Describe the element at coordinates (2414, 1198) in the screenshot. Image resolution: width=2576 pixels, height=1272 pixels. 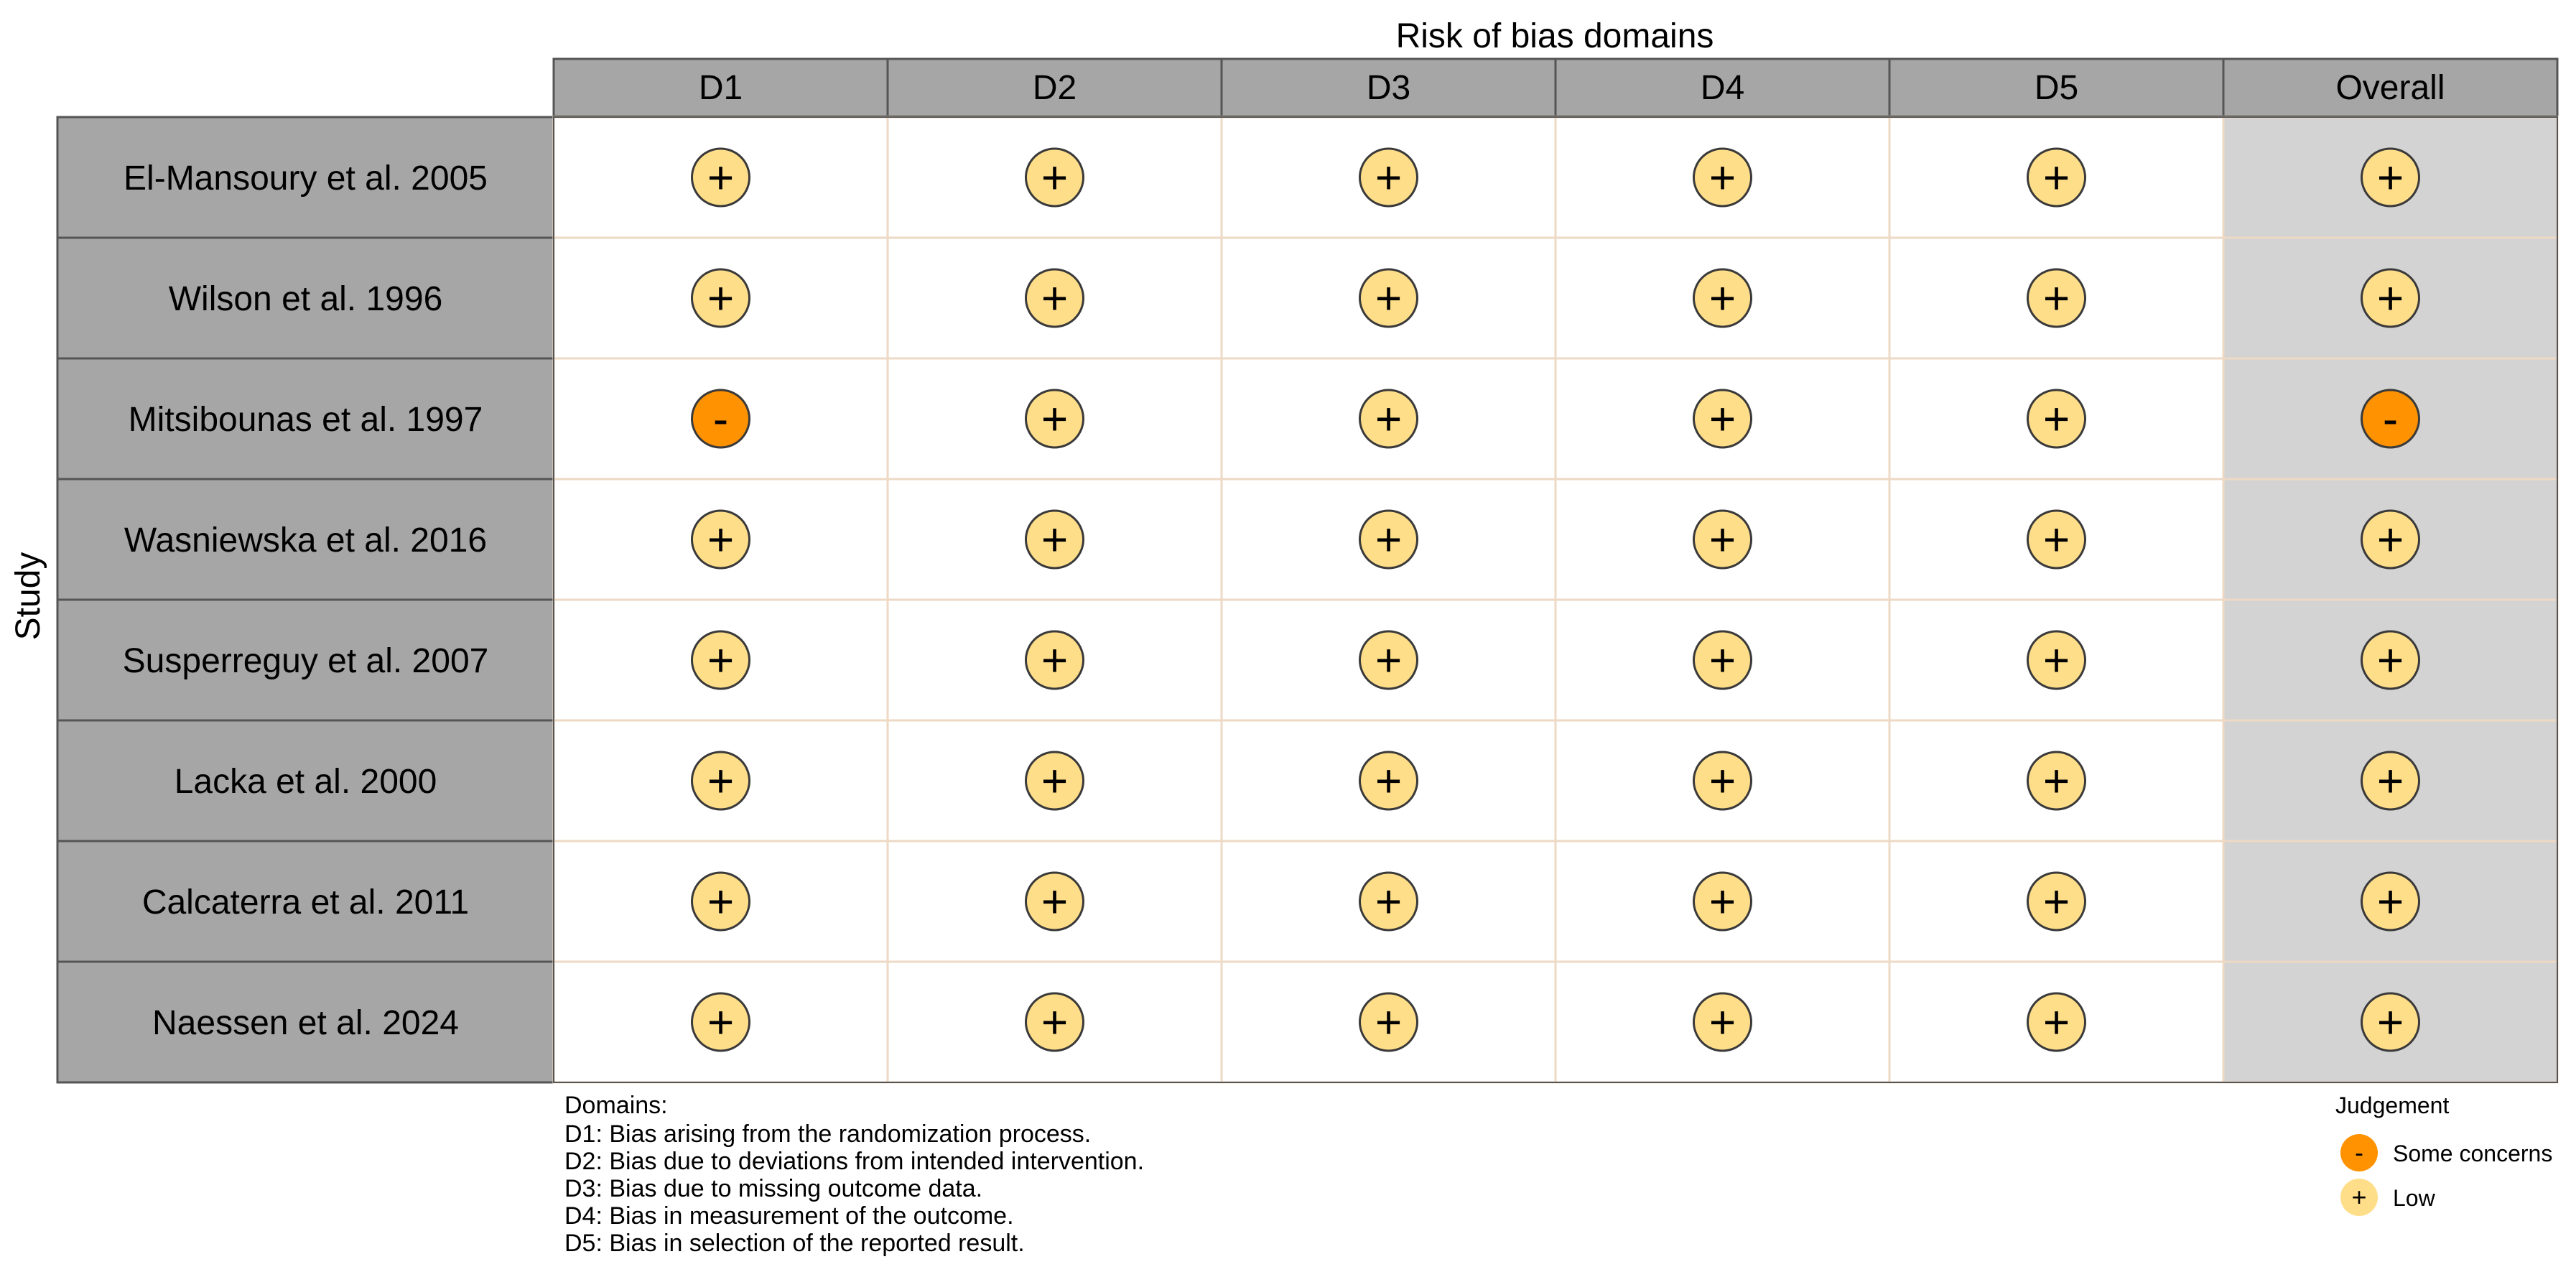
I see `legend-label: Low` at that location.